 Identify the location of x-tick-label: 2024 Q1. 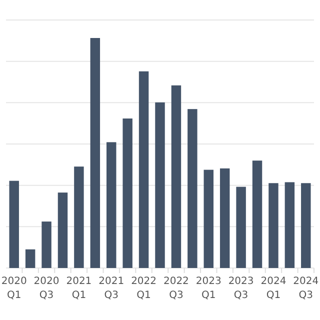
(273, 288).